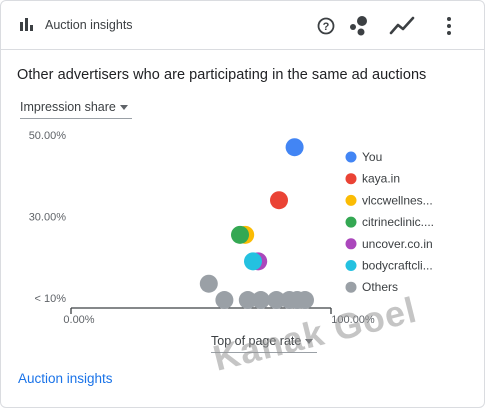 This screenshot has height=408, width=485. I want to click on x-metric-dropdown: Top of page rate, so click(264, 343).